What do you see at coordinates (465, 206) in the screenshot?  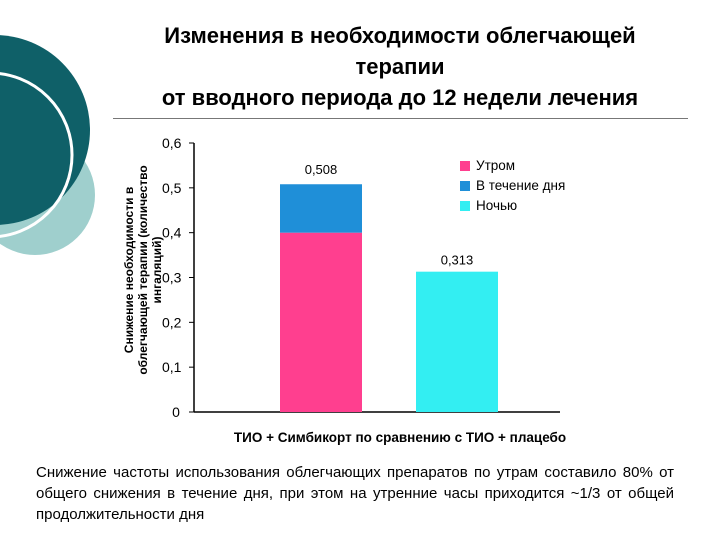 I see `legend-swatch-night` at bounding box center [465, 206].